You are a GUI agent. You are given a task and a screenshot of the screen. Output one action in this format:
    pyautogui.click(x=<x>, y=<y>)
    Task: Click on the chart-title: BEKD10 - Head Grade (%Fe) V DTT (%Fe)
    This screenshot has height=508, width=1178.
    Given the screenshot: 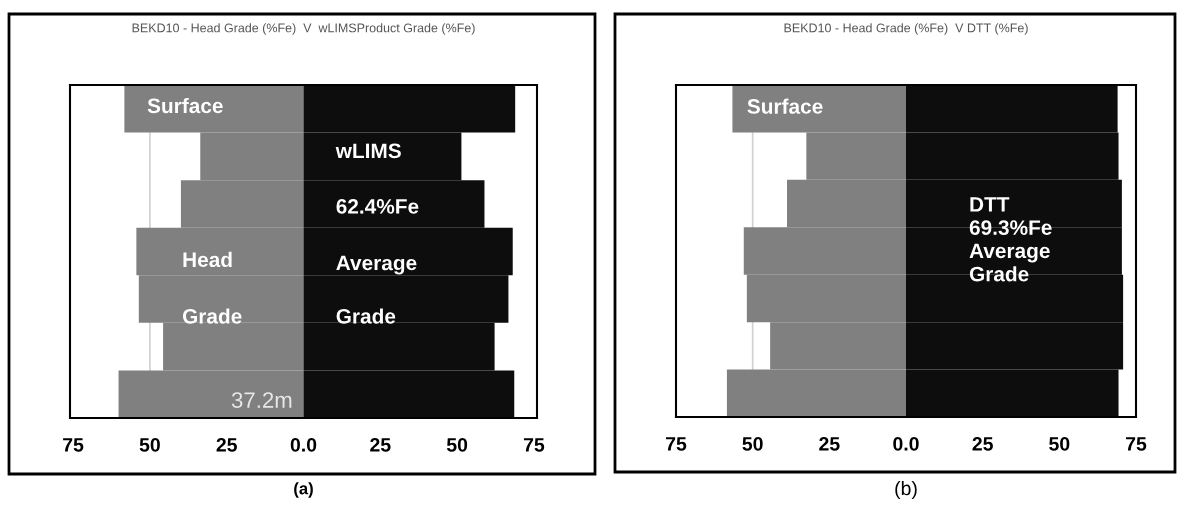 What is the action you would take?
    pyautogui.click(x=906, y=29)
    